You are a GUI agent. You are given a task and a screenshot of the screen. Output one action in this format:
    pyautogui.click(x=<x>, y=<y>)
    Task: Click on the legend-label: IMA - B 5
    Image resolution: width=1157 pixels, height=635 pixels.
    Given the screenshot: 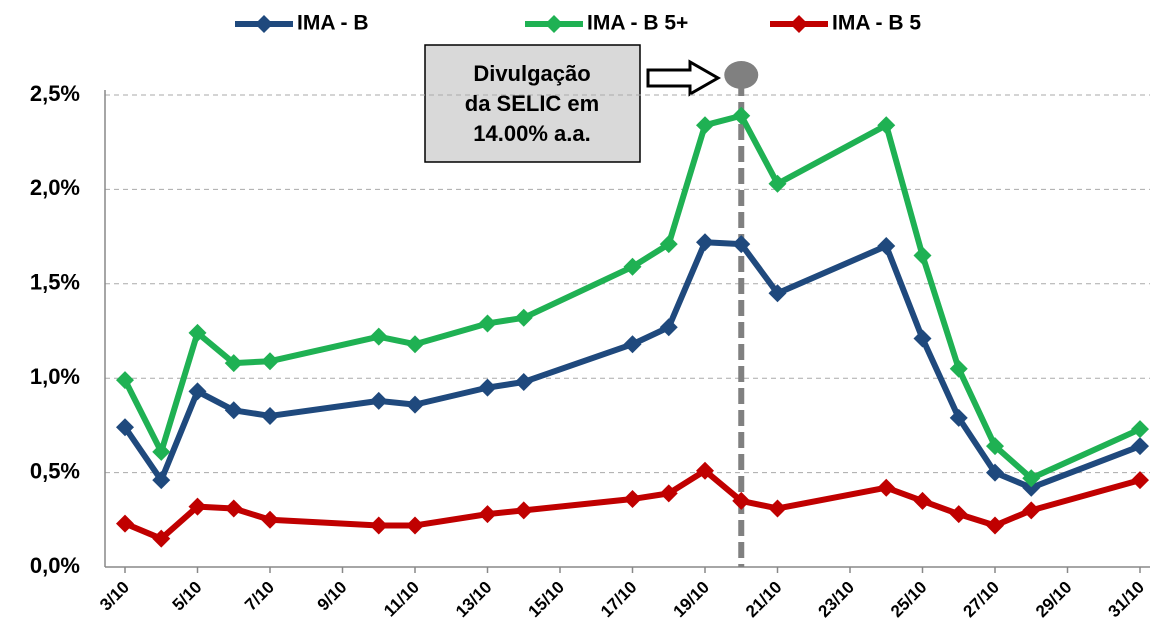 What is the action you would take?
    pyautogui.click(x=876, y=23)
    